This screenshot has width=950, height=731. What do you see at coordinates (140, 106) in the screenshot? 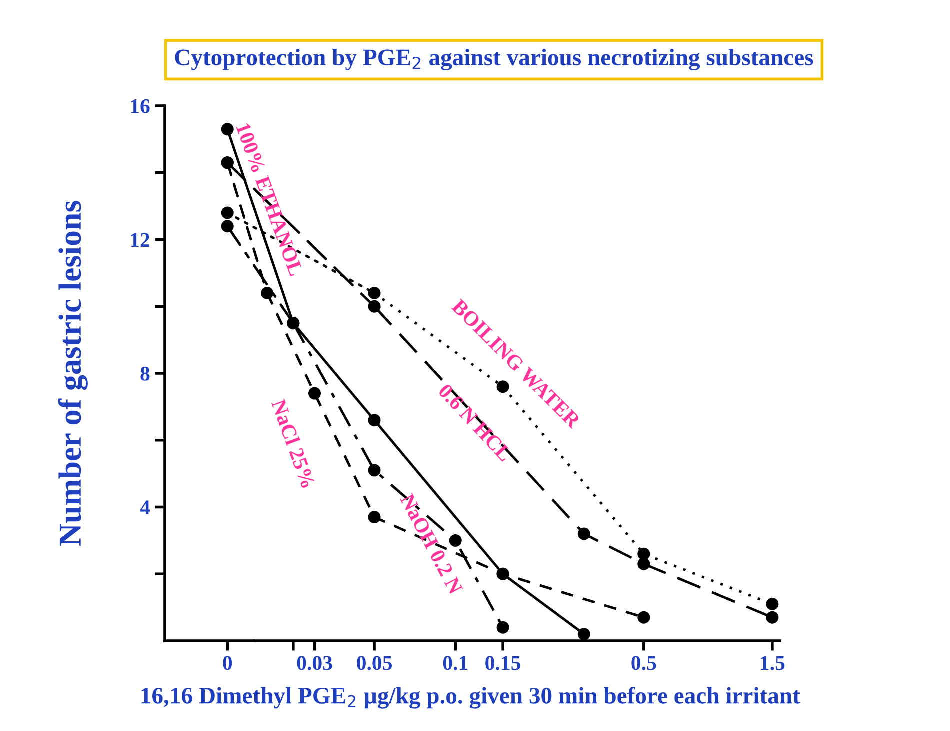
I see `y-tick-label: 16` at bounding box center [140, 106].